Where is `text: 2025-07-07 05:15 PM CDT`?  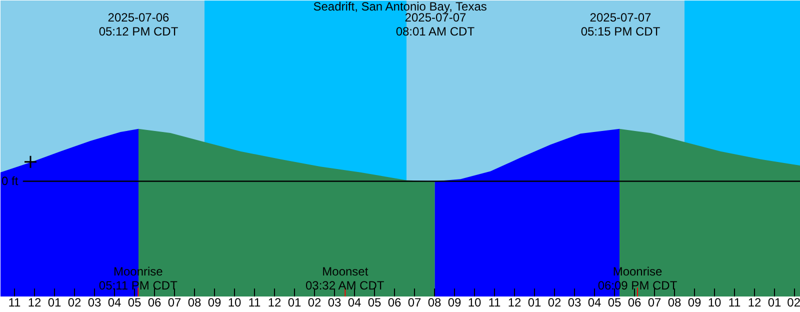
text: 2025-07-07 05:15 PM CDT is located at coordinates (620, 24).